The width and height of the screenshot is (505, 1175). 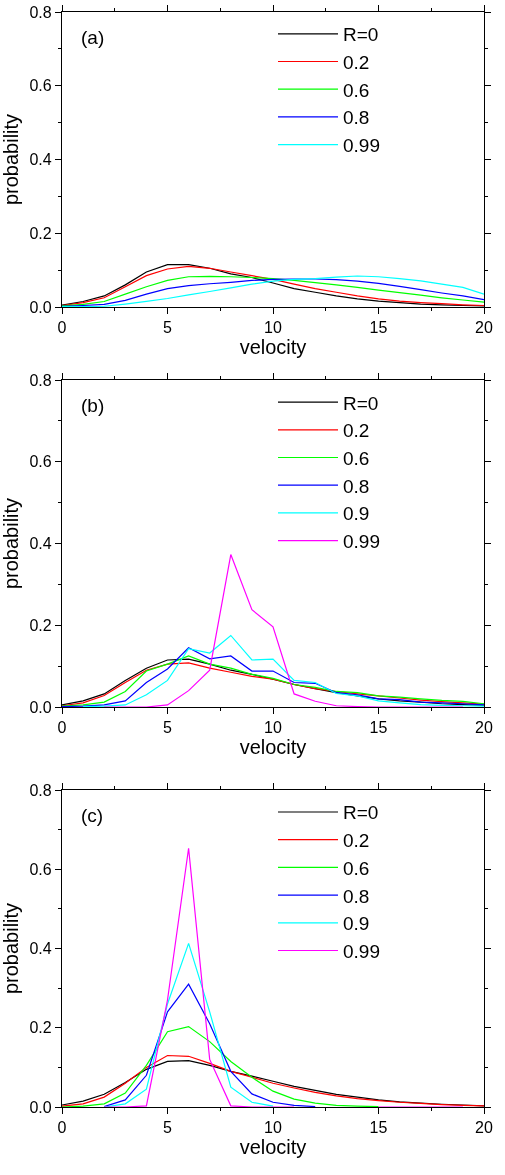 What do you see at coordinates (93, 405) in the screenshot?
I see `annotation: (b)` at bounding box center [93, 405].